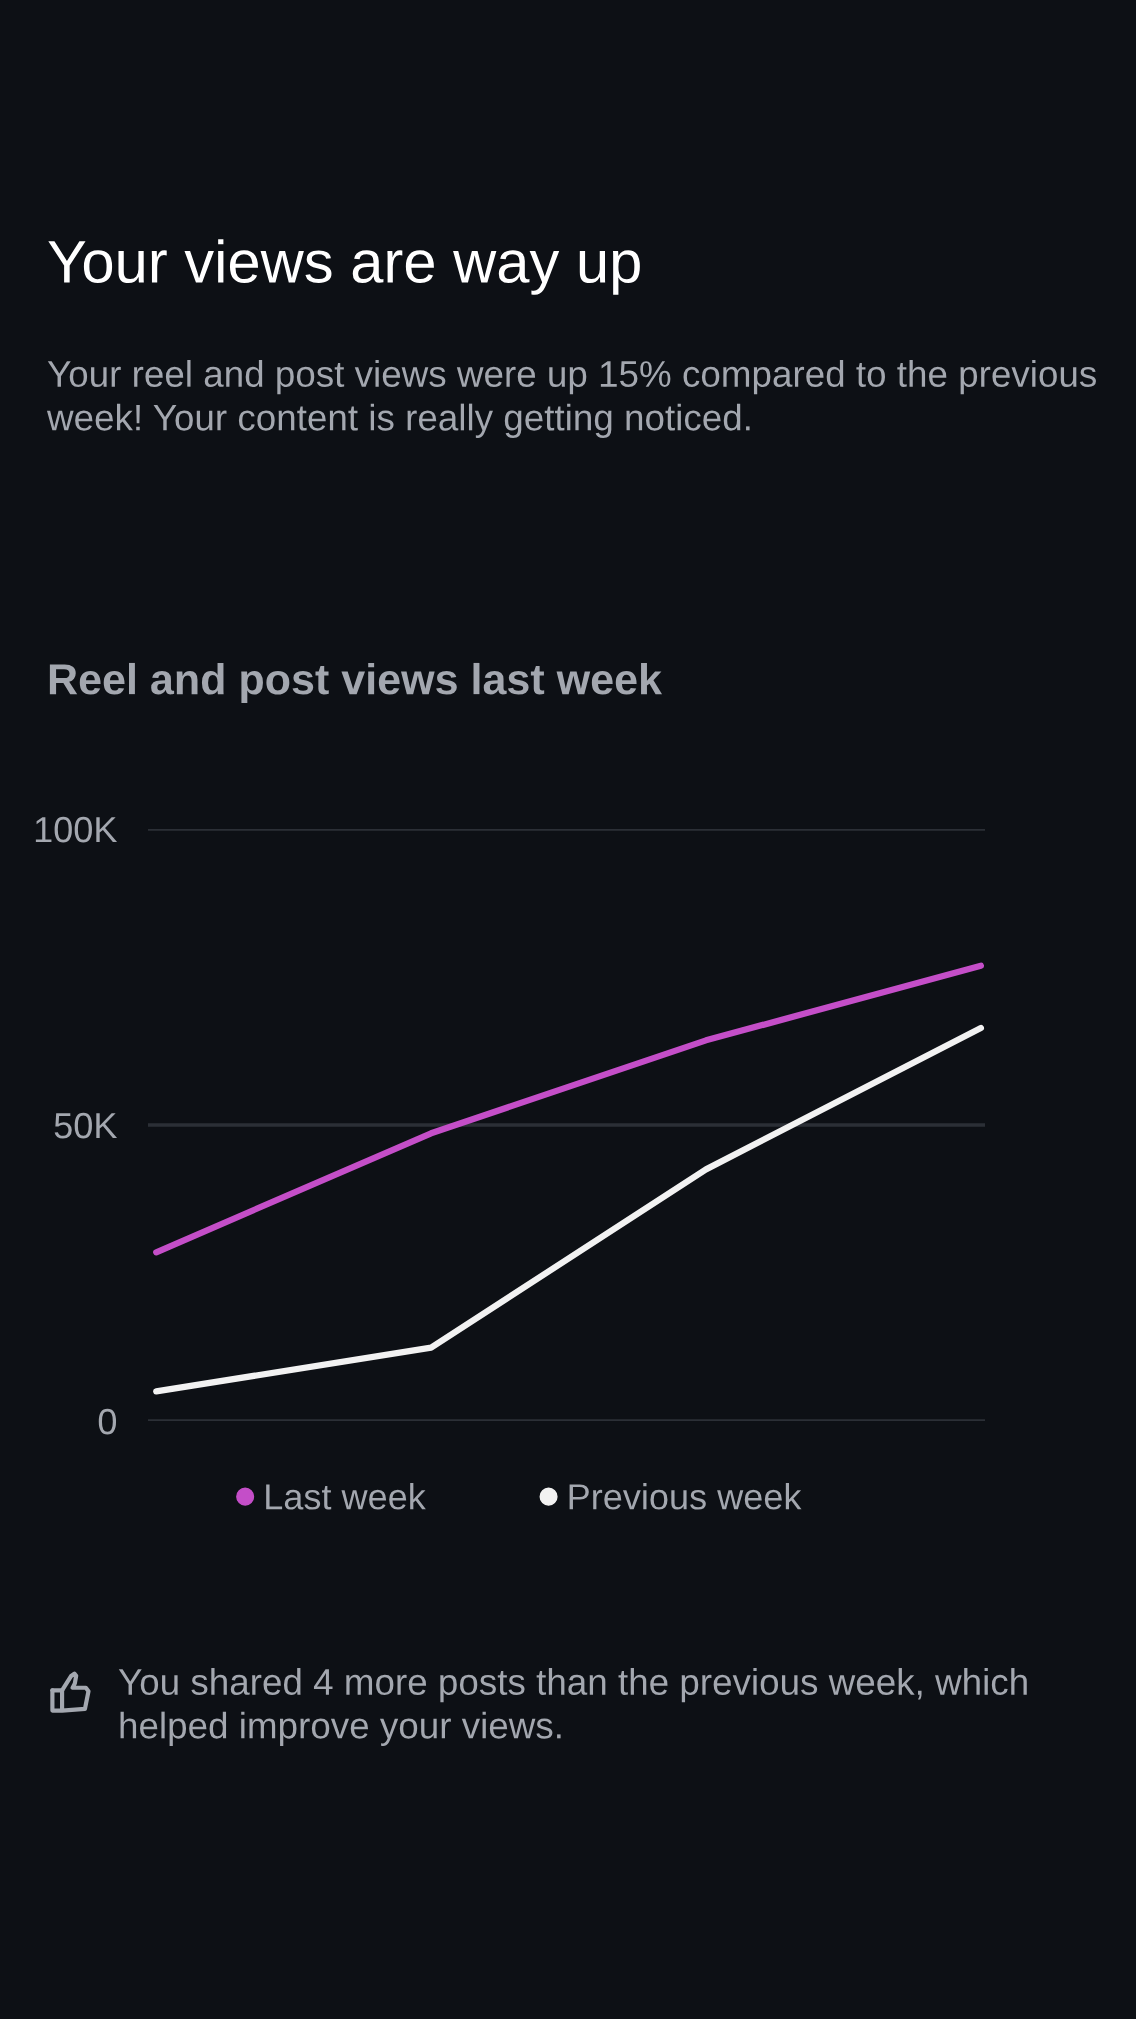 This screenshot has height=2019, width=1136. Describe the element at coordinates (346, 1496) in the screenshot. I see `legend-label: Last week` at that location.